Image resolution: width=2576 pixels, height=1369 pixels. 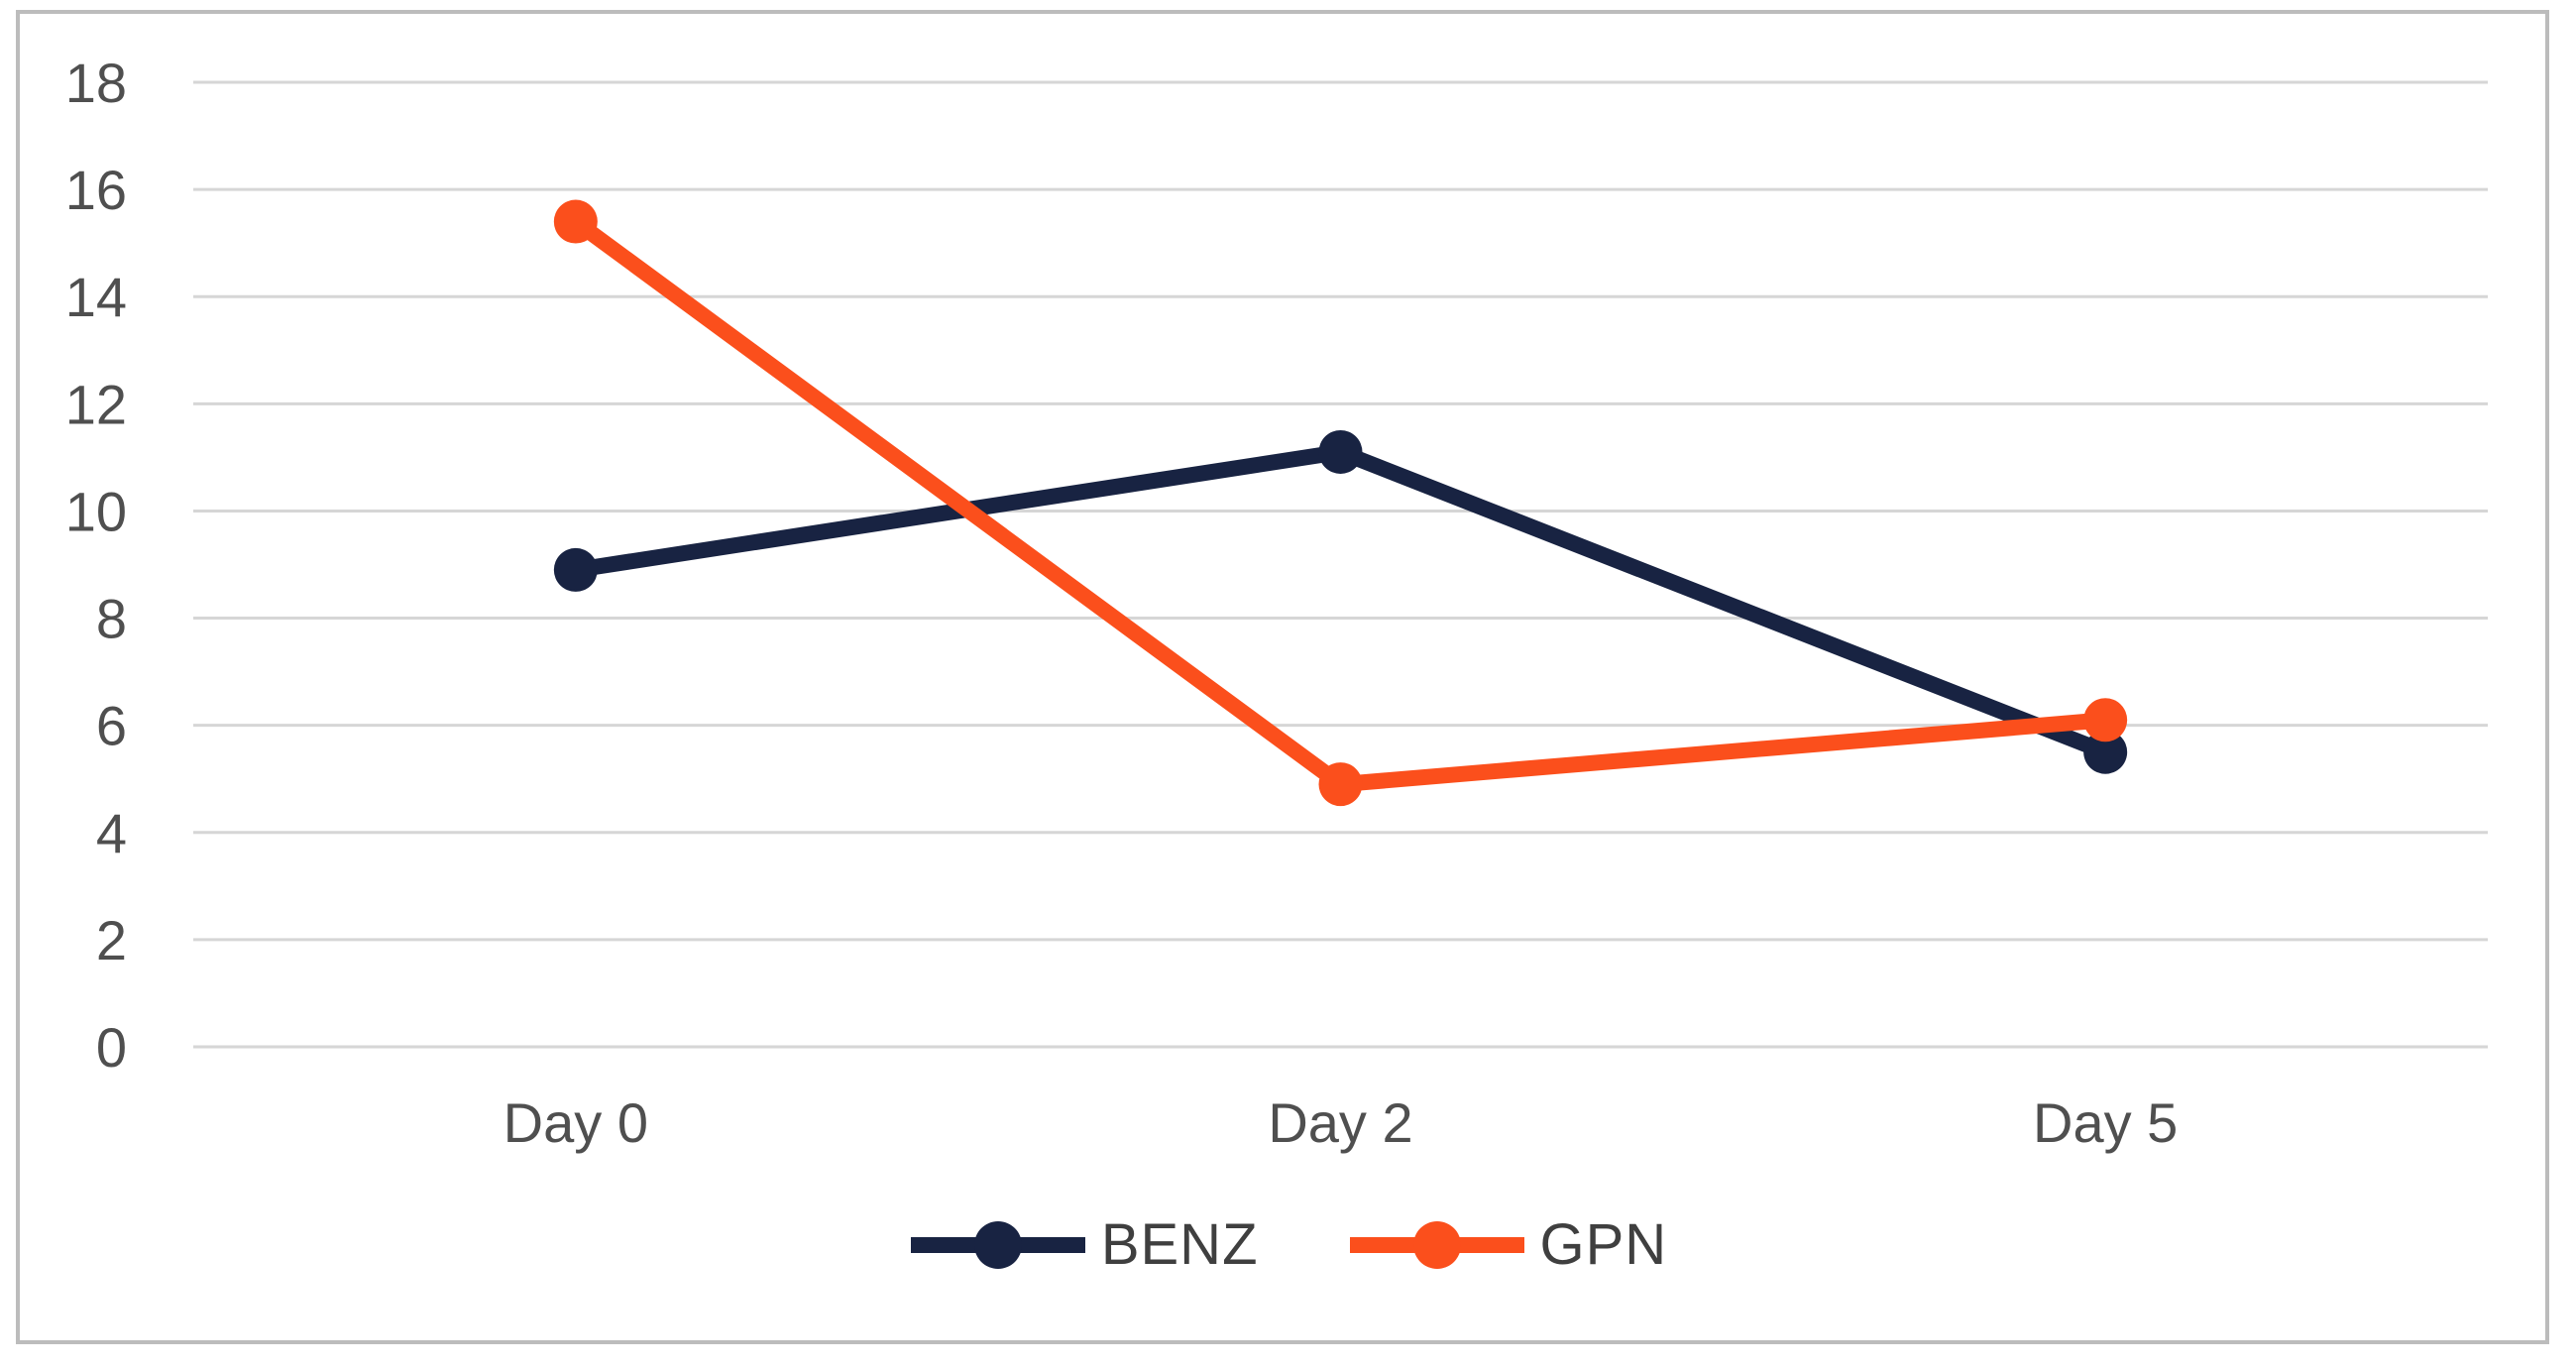 What do you see at coordinates (1340, 1122) in the screenshot?
I see `x-axis-category-label: Day 2` at bounding box center [1340, 1122].